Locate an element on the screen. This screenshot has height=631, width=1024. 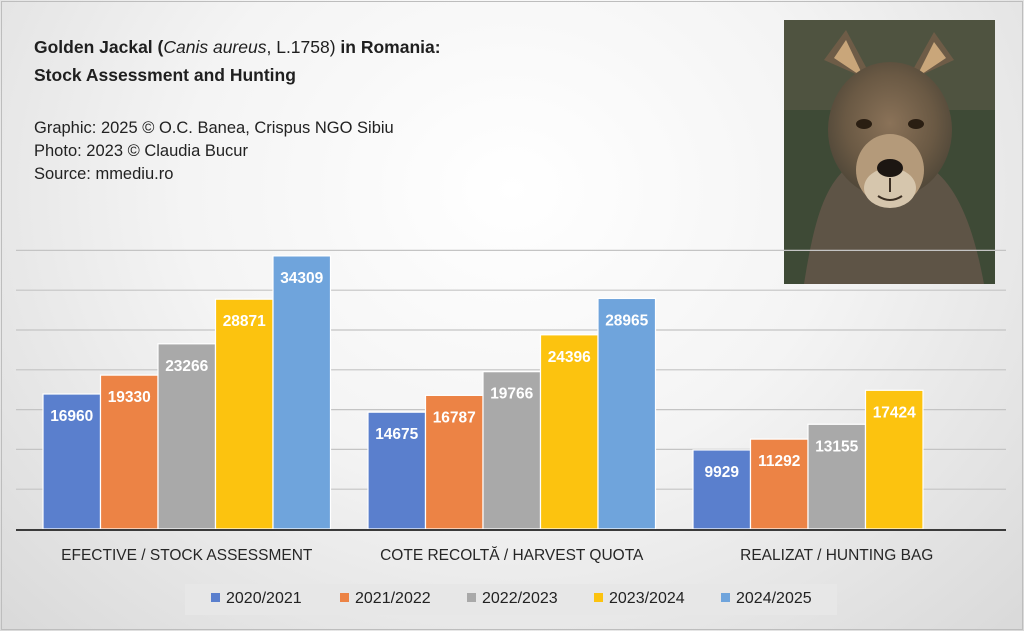
legend-item: 2021/2022 is located at coordinates (385, 599).